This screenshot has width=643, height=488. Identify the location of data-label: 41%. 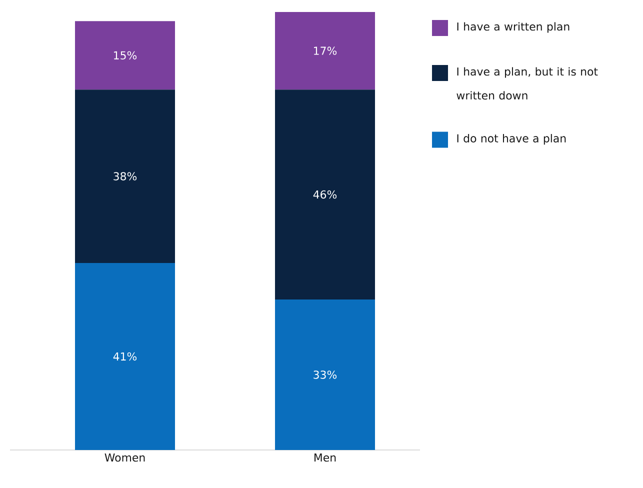
(125, 356).